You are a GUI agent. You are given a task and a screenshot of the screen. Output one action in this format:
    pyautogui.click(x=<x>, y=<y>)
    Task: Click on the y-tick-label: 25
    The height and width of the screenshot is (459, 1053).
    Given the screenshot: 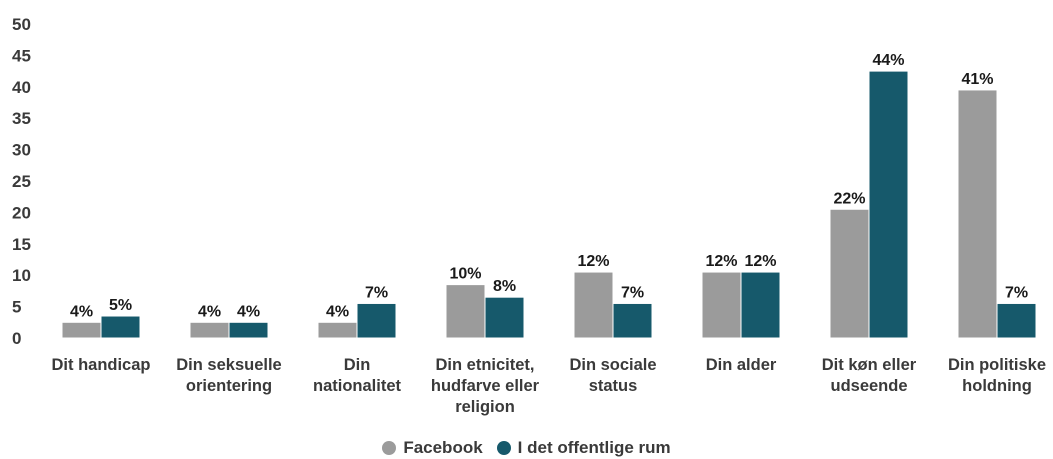 What is the action you would take?
    pyautogui.click(x=21, y=181)
    